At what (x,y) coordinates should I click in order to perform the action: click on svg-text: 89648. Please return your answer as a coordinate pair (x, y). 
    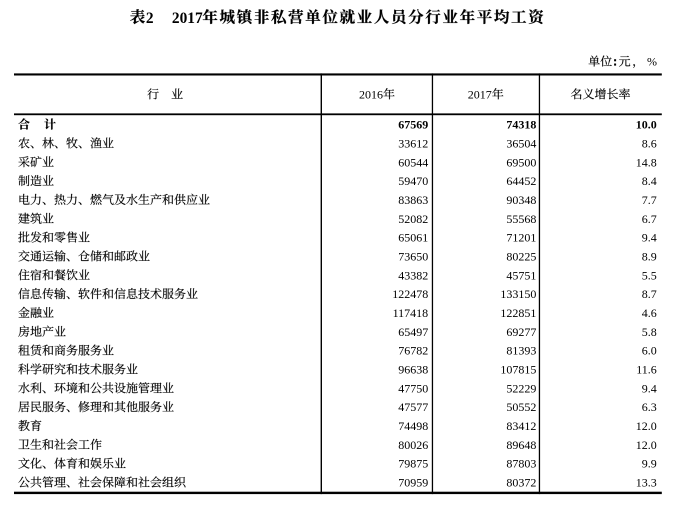
    Looking at the image, I should click on (521, 445).